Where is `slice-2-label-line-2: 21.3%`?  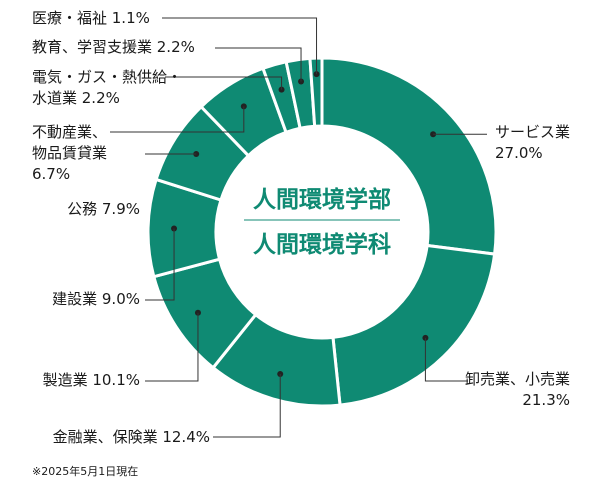
slice-2-label-line-2: 21.3% is located at coordinates (546, 400).